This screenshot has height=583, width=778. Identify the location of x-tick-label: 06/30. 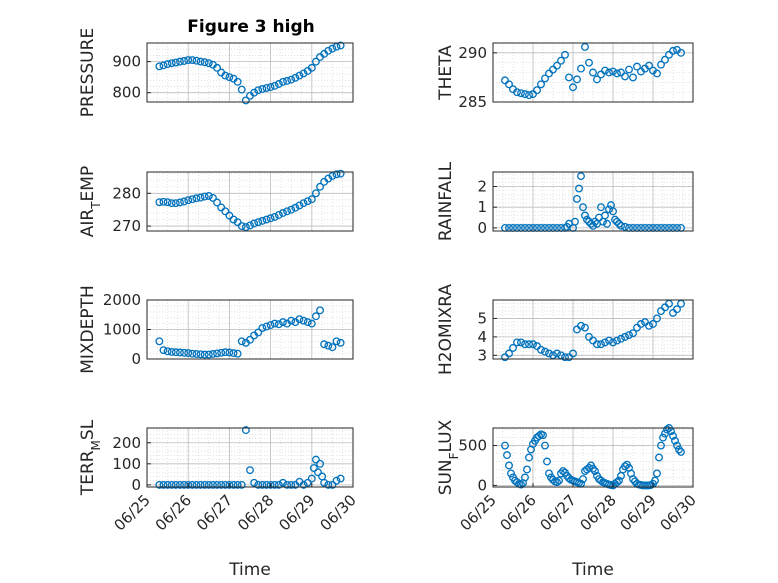
(338, 512).